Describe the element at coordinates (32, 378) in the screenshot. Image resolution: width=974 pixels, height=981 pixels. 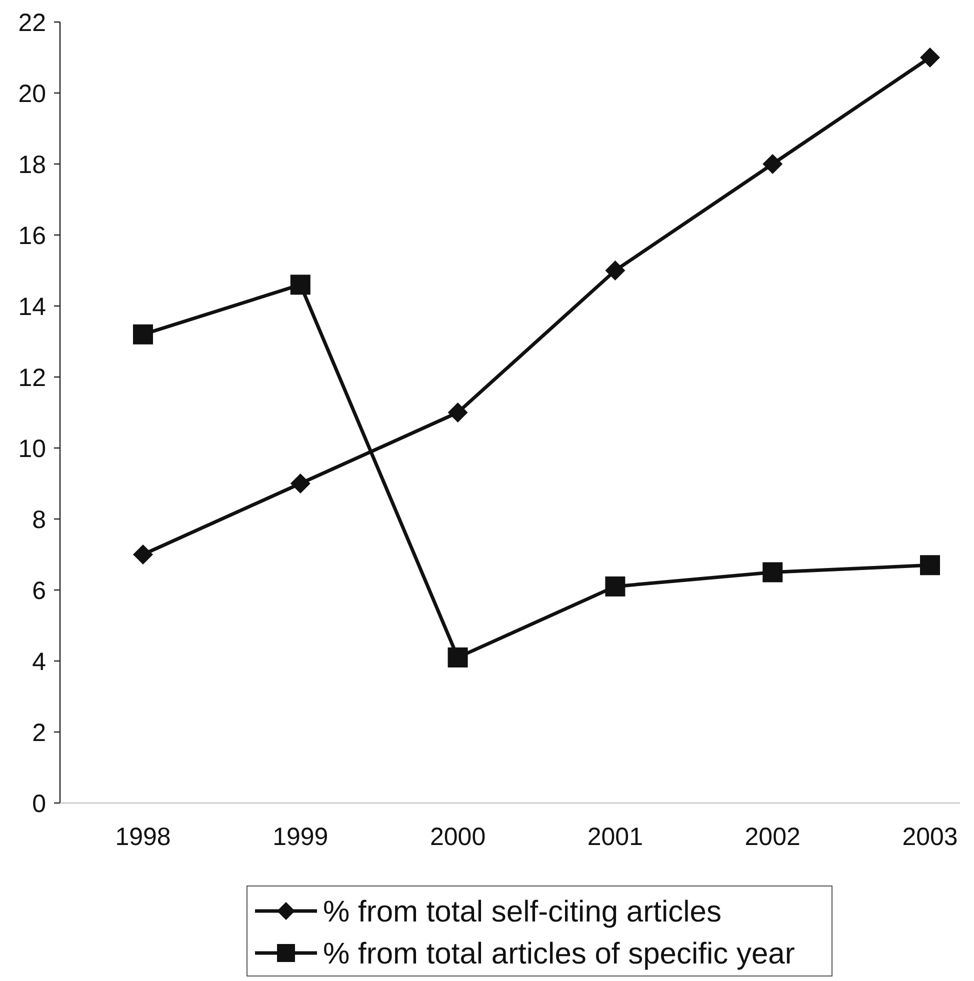
I see `y-tick-label: 12` at that location.